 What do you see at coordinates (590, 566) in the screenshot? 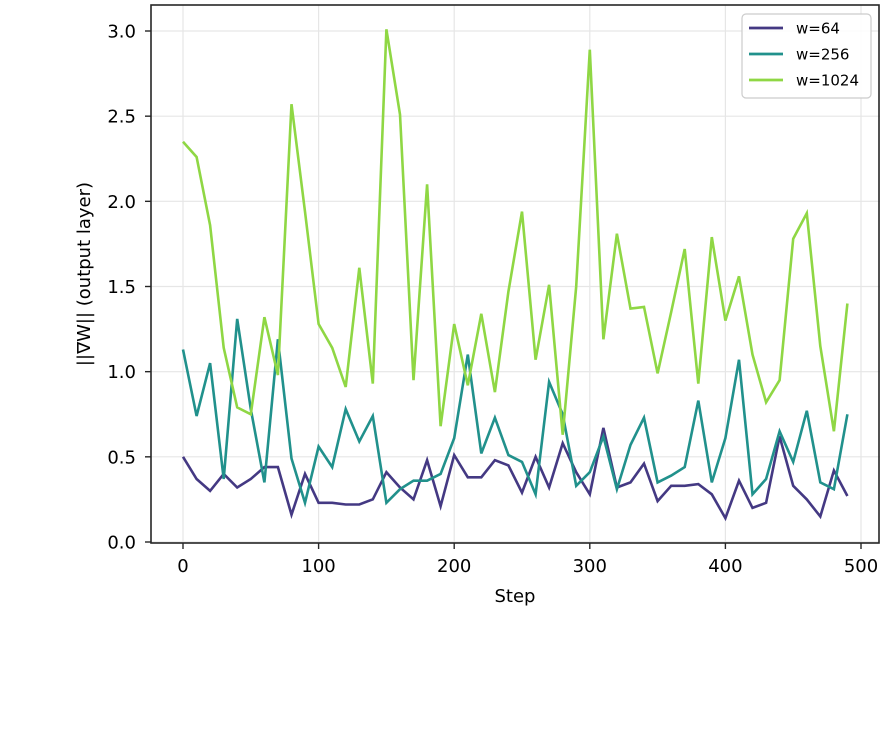
I see `x-tick-label: 300` at bounding box center [590, 566].